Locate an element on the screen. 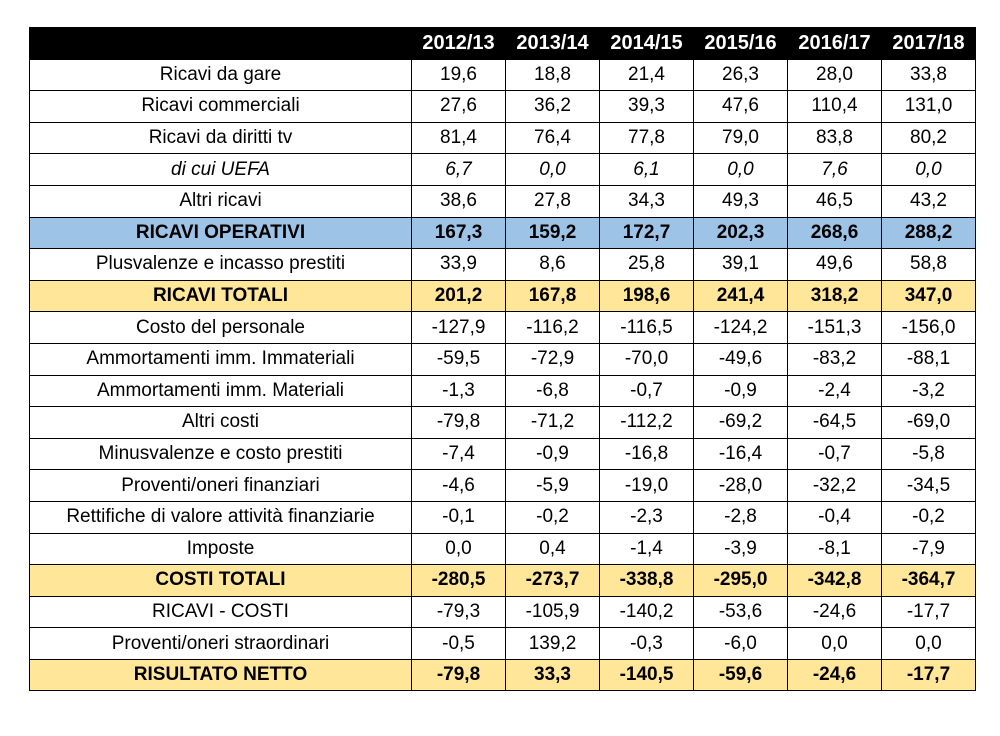 Image resolution: width=1000 pixels, height=736 pixels. value-cell: 198,6 is located at coordinates (646, 296).